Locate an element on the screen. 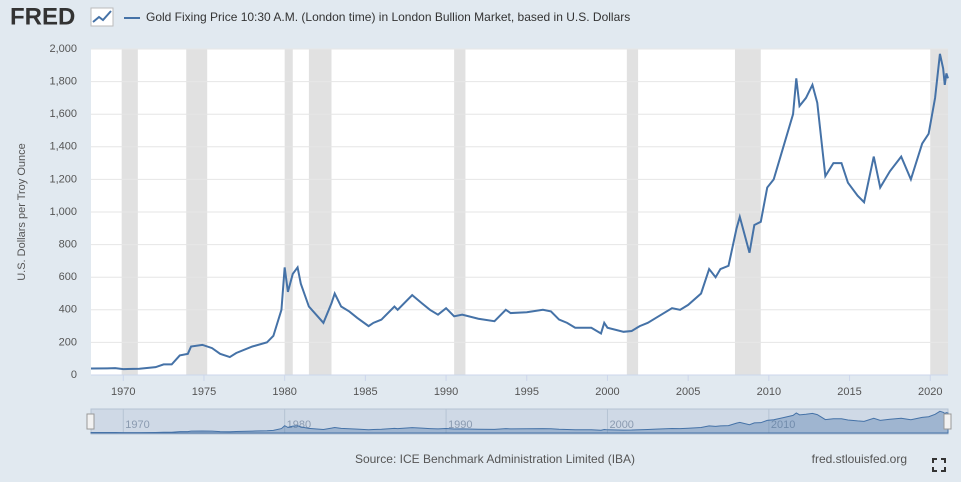 The width and height of the screenshot is (961, 482). x-tick-label: 2015 is located at coordinates (849, 392).